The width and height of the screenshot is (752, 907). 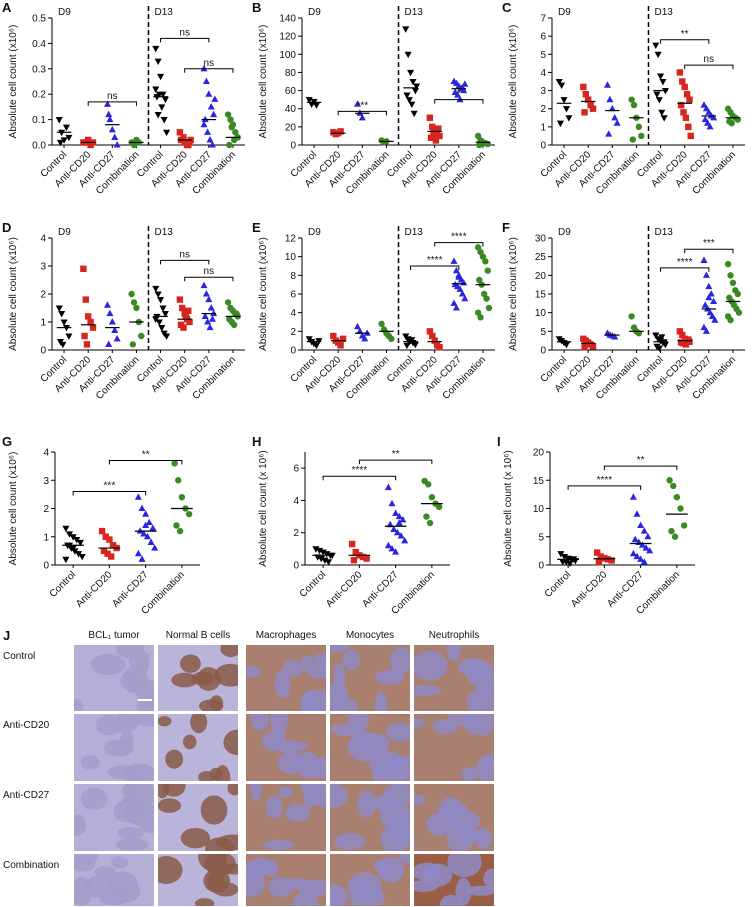 What do you see at coordinates (13, 294) in the screenshot?
I see `y-axis-label: Absolute cell count (x10⁶)` at bounding box center [13, 294].